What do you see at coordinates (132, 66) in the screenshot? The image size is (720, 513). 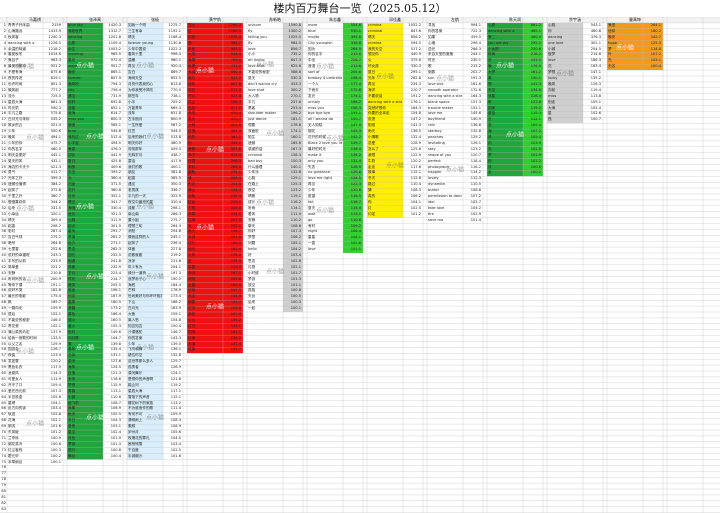 I see `song-name-cell: 再见` at bounding box center [132, 66].